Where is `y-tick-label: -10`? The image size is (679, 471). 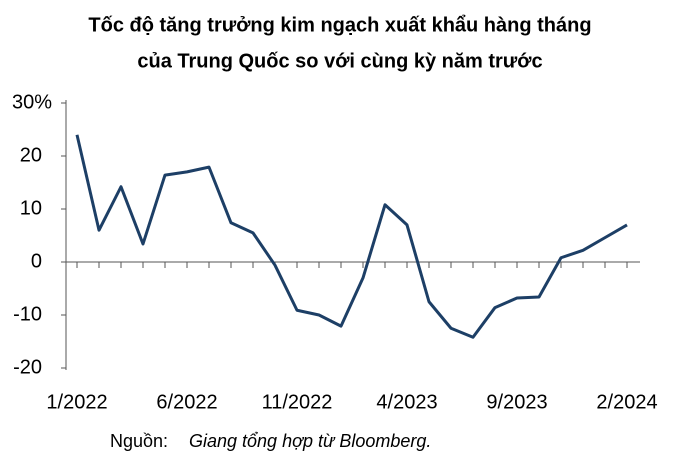
y-tick-label: -10 is located at coordinates (27, 314).